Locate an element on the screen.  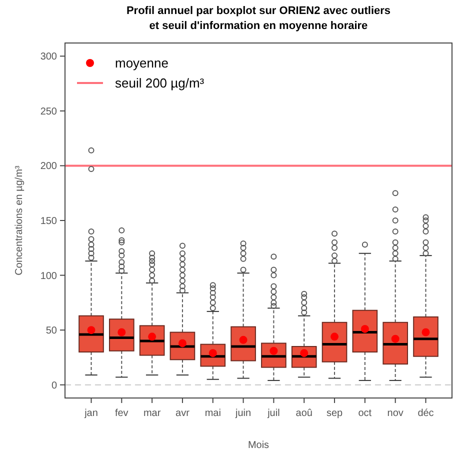
x-tick-label: mar is located at coordinates (152, 413).